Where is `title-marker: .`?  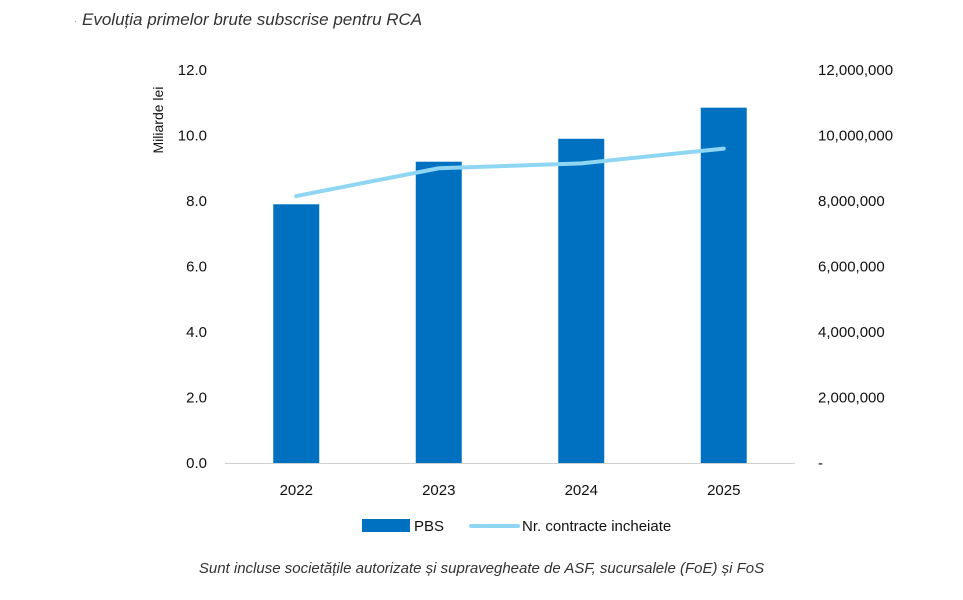 title-marker: . is located at coordinates (75, 19).